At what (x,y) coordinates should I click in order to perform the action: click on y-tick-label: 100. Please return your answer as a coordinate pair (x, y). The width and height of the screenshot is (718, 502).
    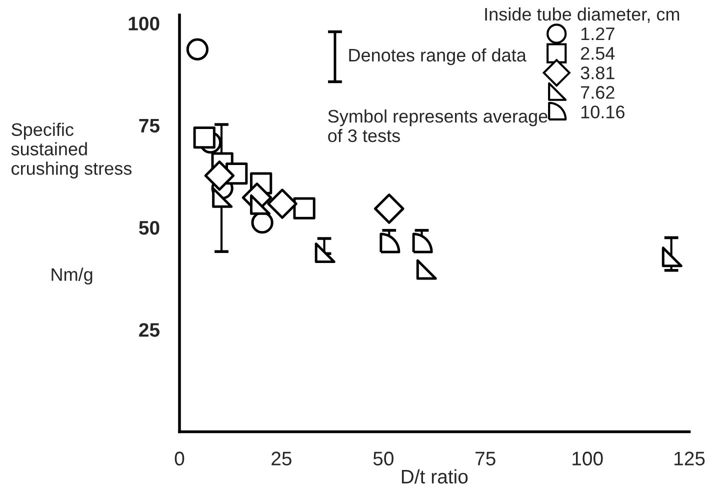
    Looking at the image, I should click on (144, 23).